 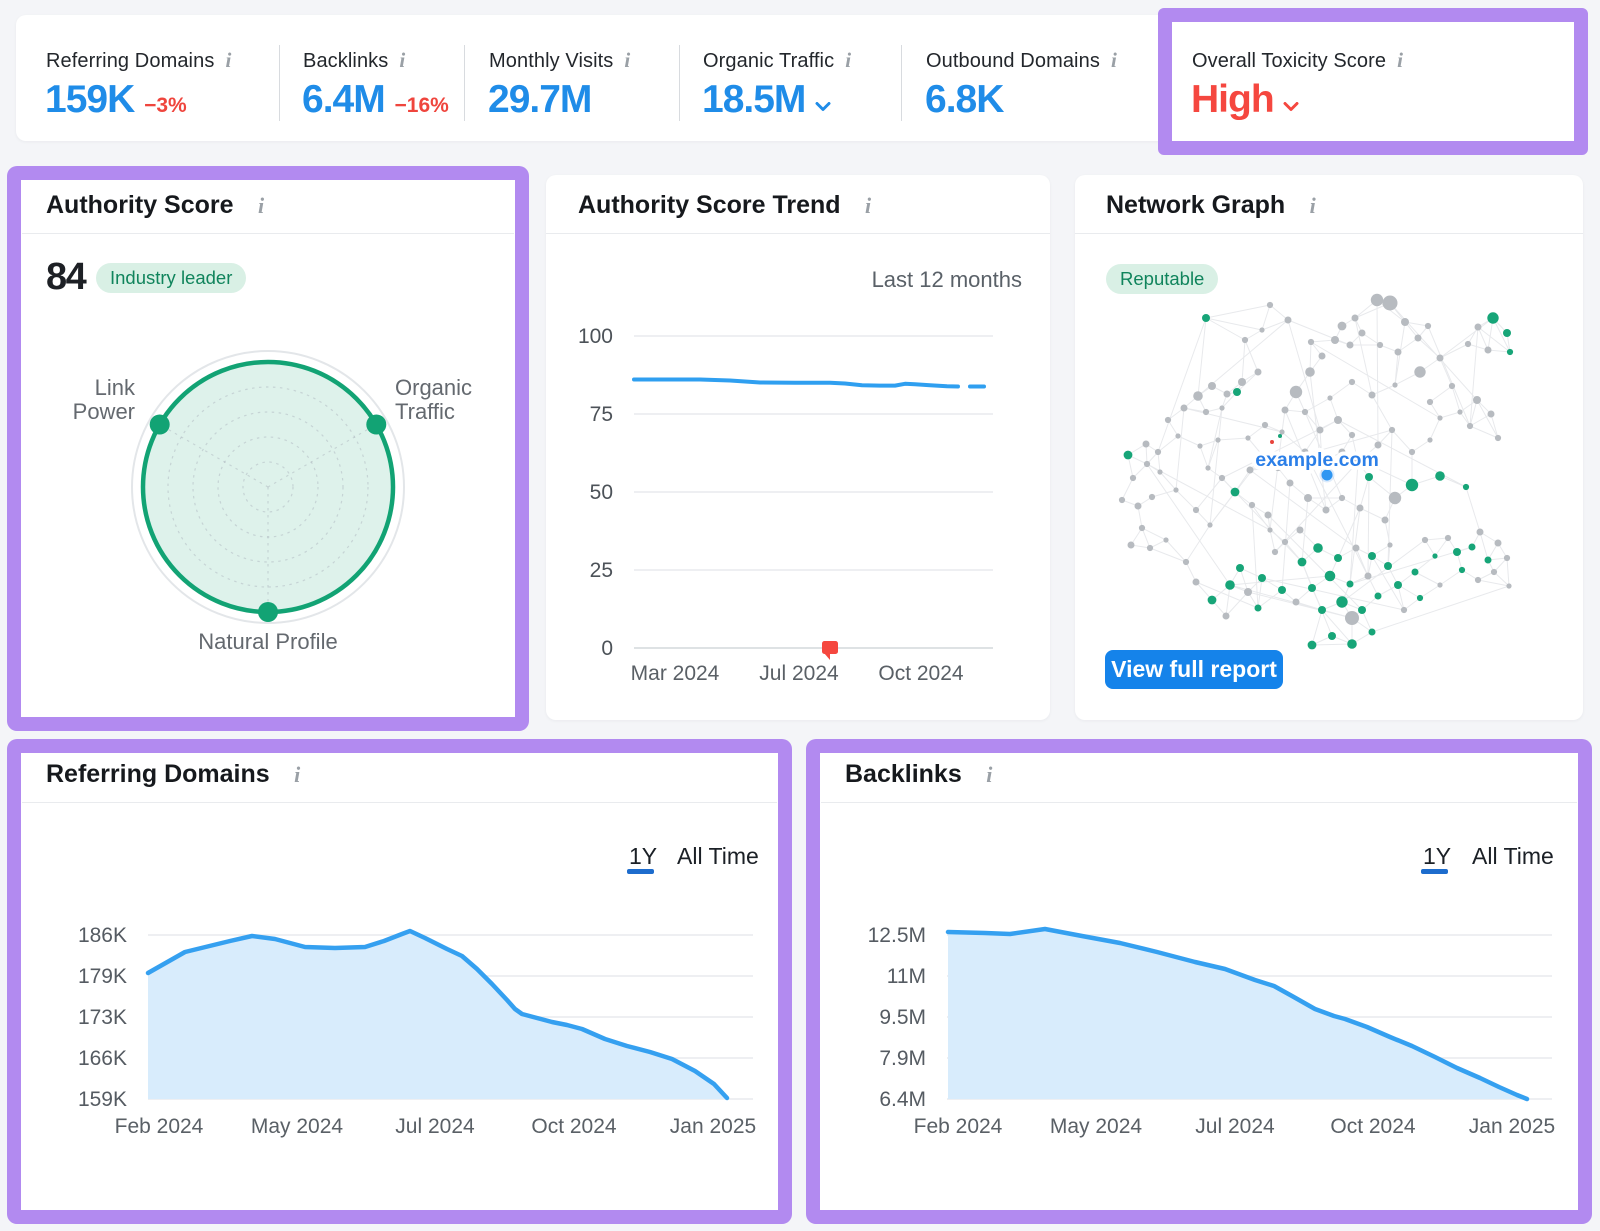 What do you see at coordinates (601, 570) in the screenshot?
I see `svg-text: 25` at bounding box center [601, 570].